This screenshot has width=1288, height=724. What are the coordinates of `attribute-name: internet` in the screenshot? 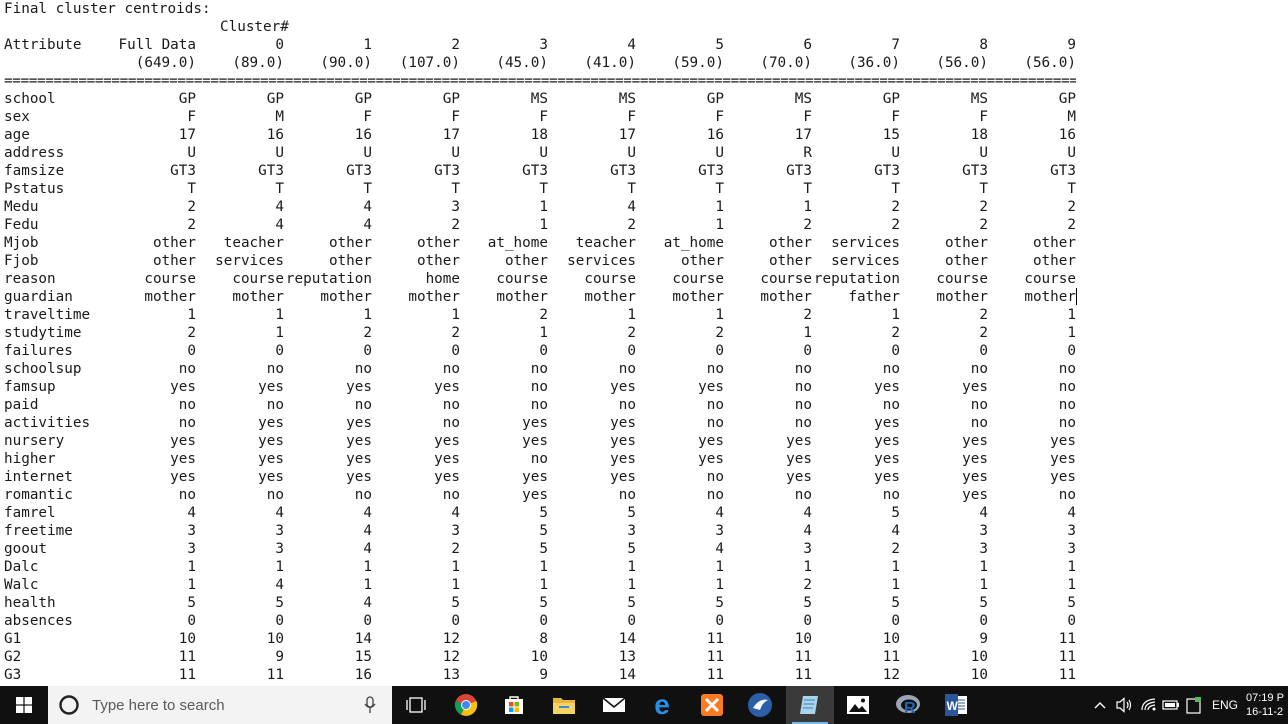 It's located at (38, 477).